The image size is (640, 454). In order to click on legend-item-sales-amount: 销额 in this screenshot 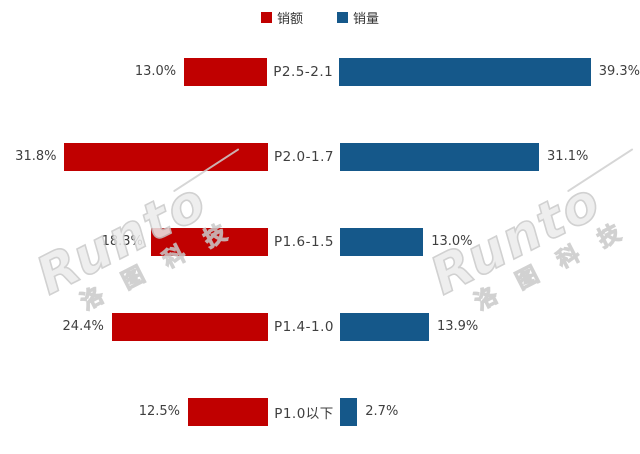, I will do `click(281, 17)`.